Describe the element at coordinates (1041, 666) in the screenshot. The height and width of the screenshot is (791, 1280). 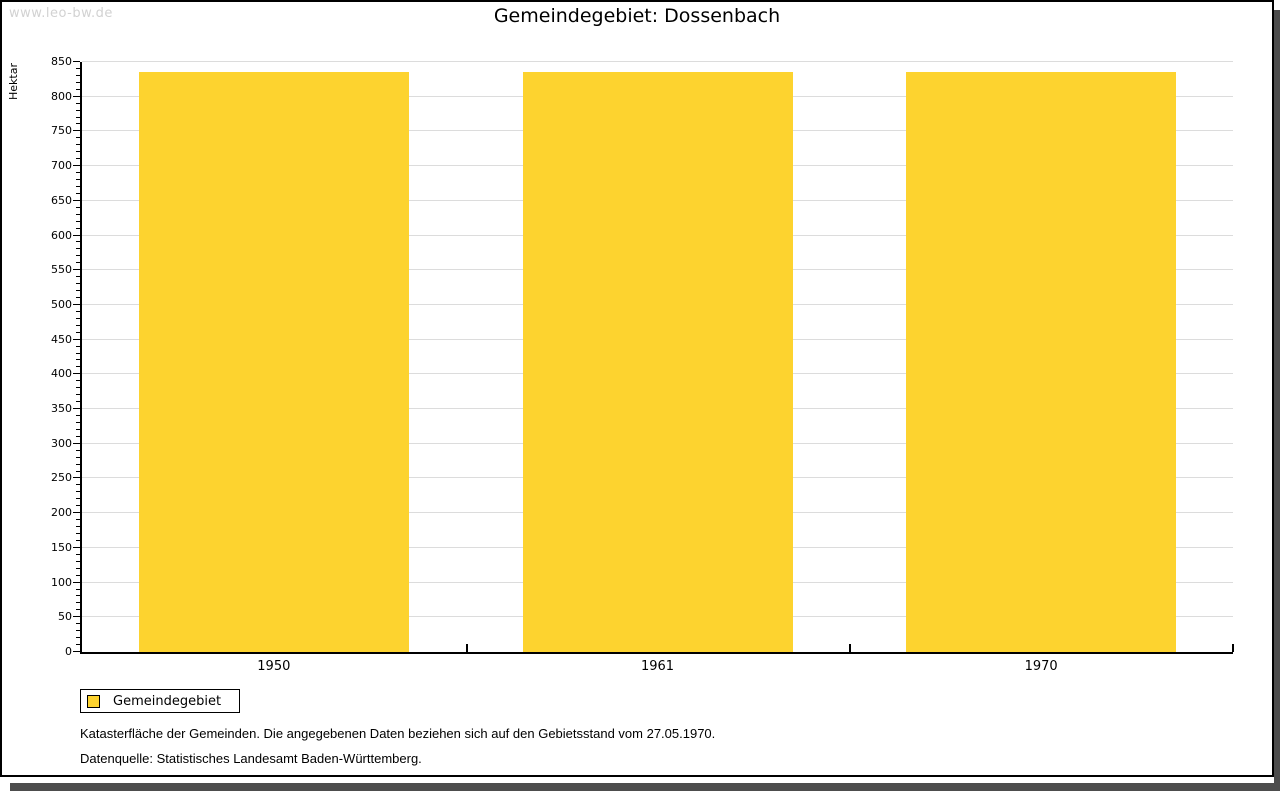
I see `x-axis-tick-label: 1970` at that location.